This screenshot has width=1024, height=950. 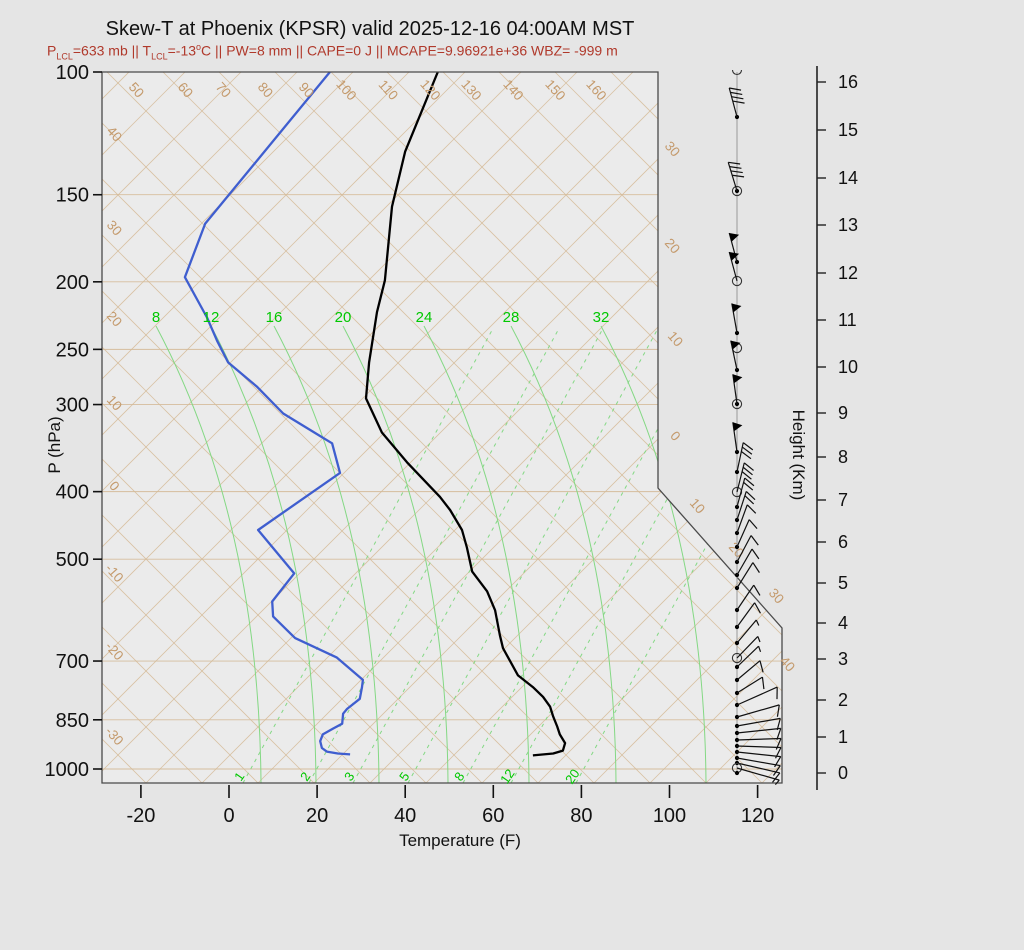 What do you see at coordinates (72, 662) in the screenshot?
I see `svg-text: 700` at bounding box center [72, 662].